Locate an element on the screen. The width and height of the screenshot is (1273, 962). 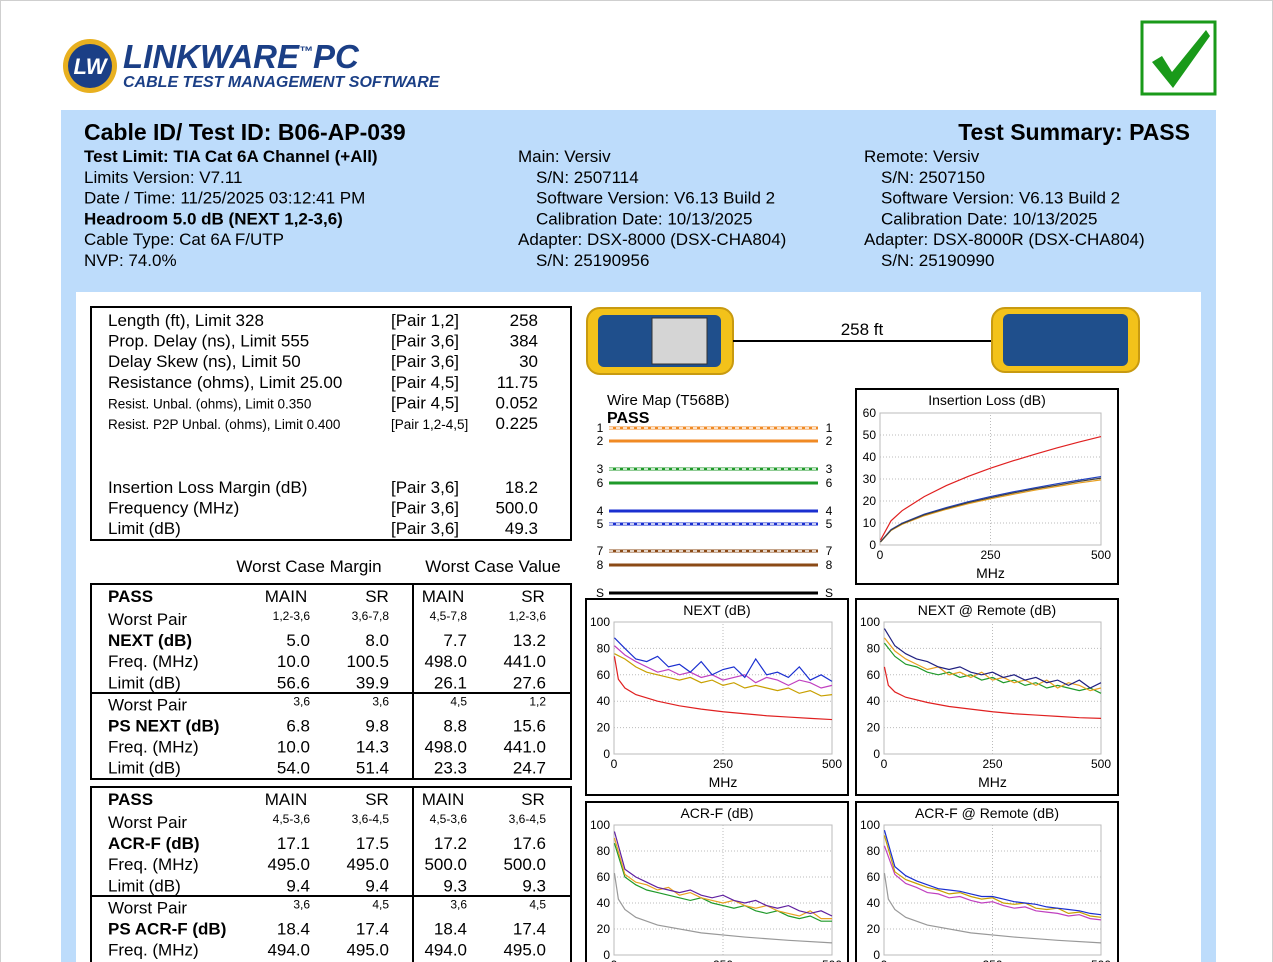
table-cell: 3,6-4,5 is located at coordinates (528, 819).